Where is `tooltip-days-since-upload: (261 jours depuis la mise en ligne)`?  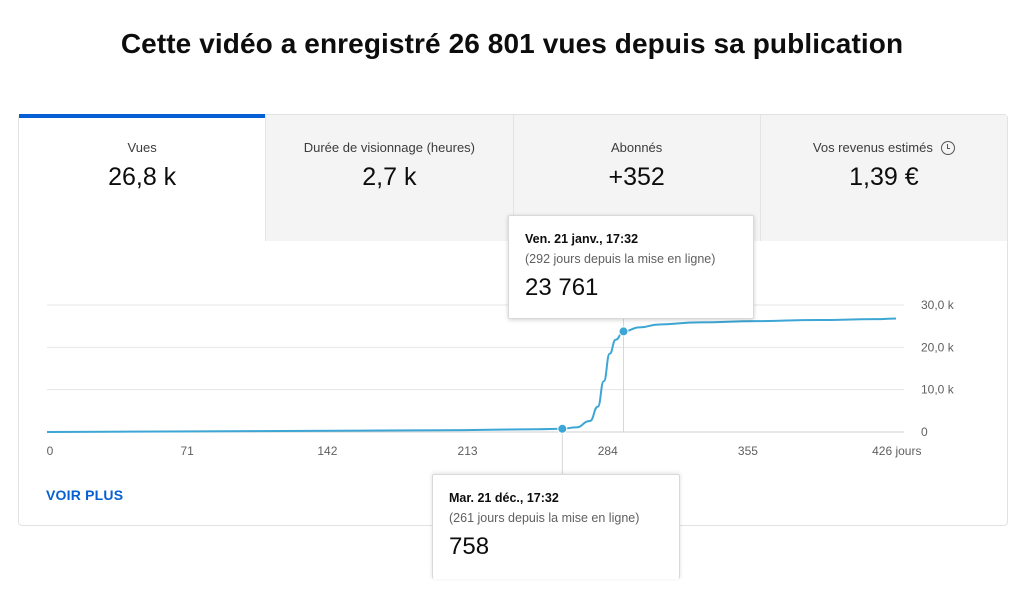
tooltip-days-since-upload: (261 jours depuis la mise en ligne) is located at coordinates (544, 518).